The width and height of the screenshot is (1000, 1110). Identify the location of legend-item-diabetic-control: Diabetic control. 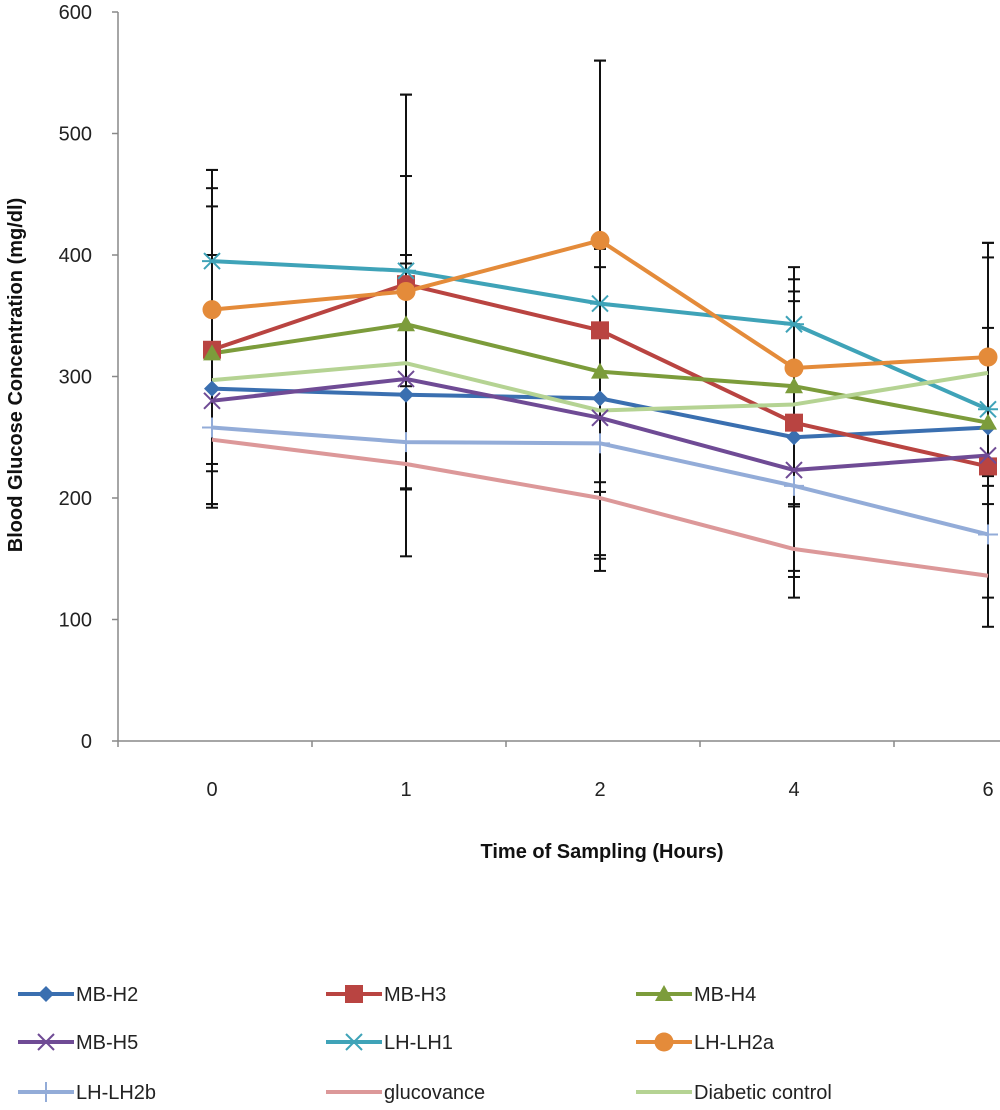
(734, 1093).